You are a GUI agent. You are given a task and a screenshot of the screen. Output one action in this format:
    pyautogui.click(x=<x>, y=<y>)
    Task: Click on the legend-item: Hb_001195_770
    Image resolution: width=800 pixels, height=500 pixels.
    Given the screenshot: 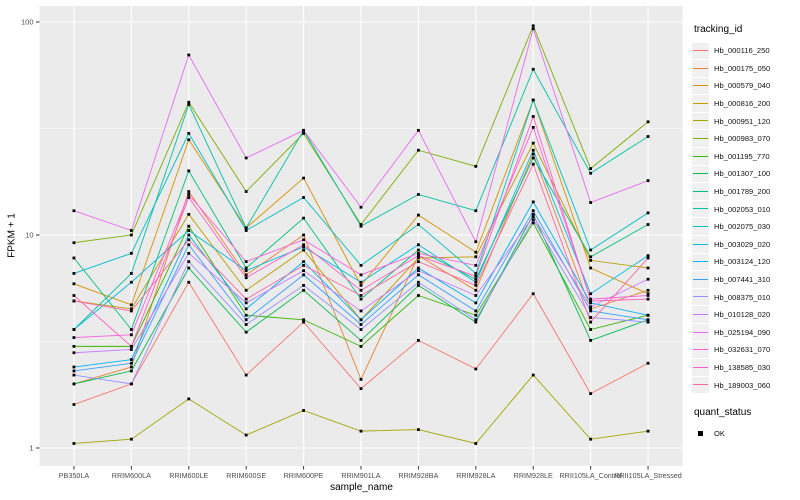 What is the action you would take?
    pyautogui.click(x=746, y=157)
    